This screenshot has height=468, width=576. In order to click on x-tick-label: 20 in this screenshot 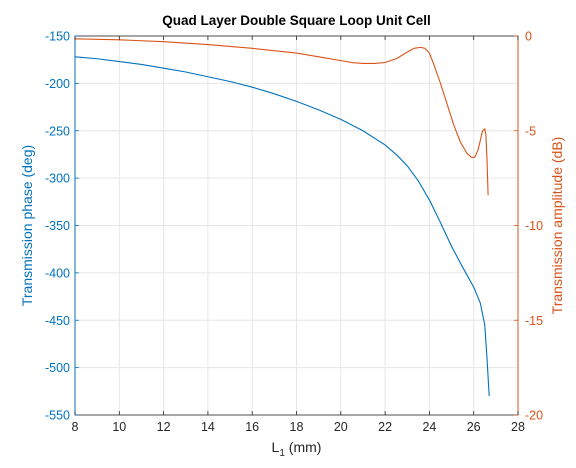, I will do `click(341, 427)`.